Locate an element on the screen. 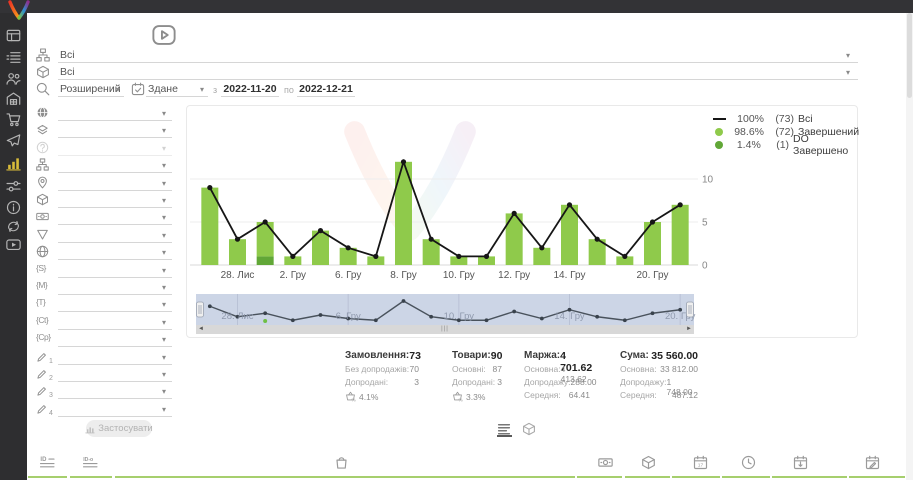 The height and width of the screenshot is (480, 913). sync-icon is located at coordinates (13, 226).